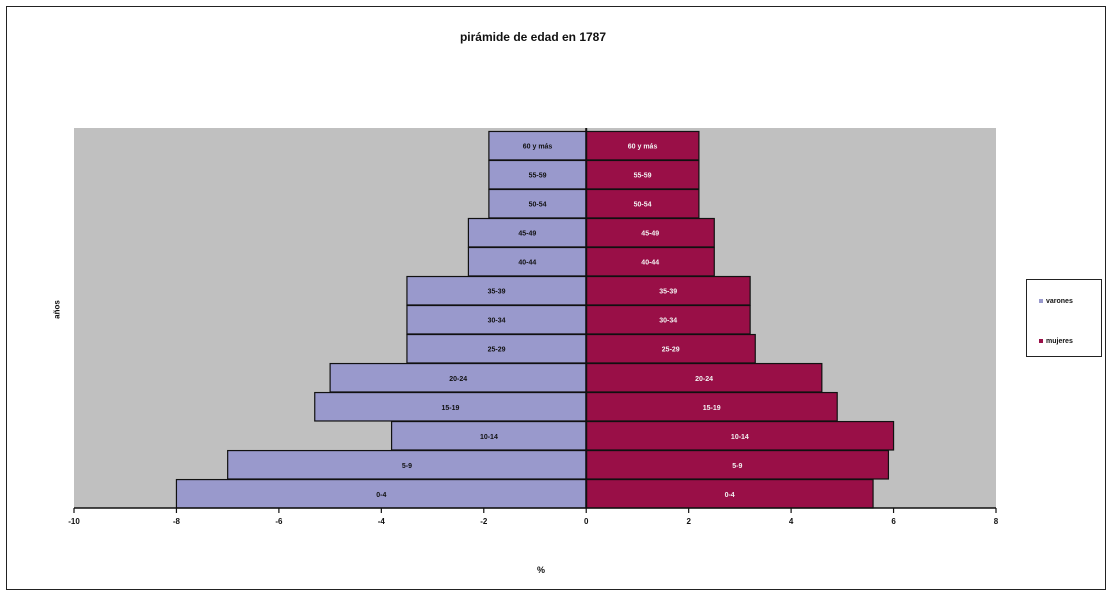  I want to click on bar-label-mujeres-0-4: 0-4, so click(730, 495).